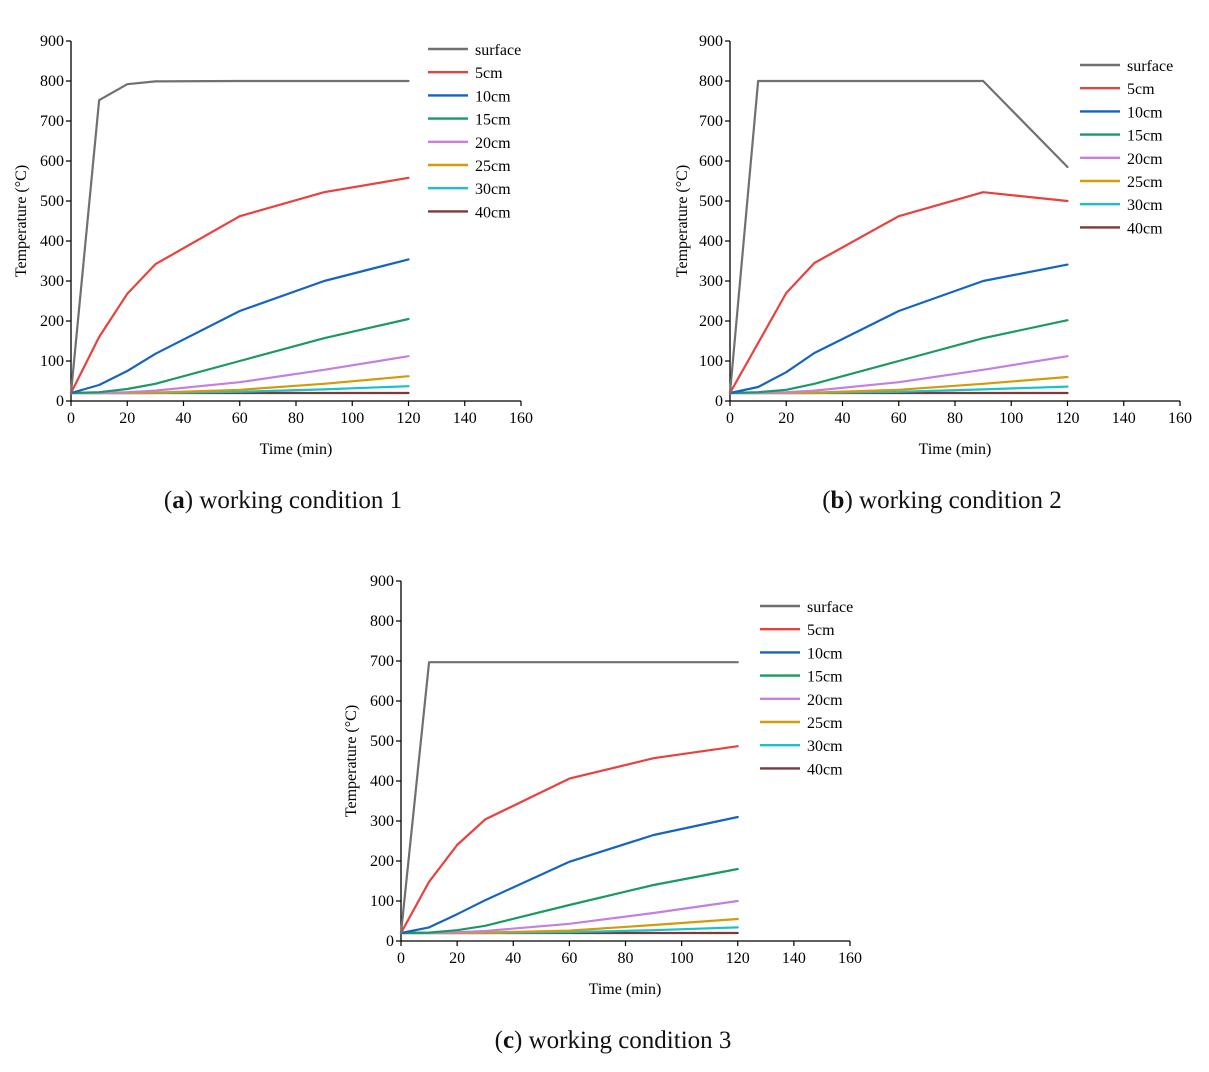 The image size is (1209, 1072). Describe the element at coordinates (297, 500) in the screenshot. I see `caption-text: working condition 1` at that location.